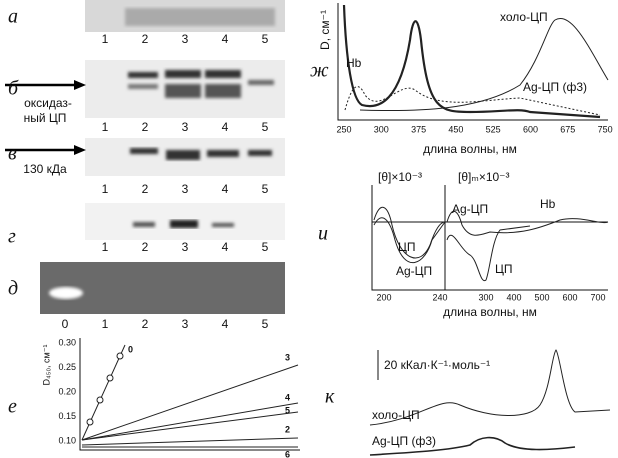 The height and width of the screenshot is (458, 618). What do you see at coordinates (12, 407) in the screenshot?
I see `panel-label: е` at bounding box center [12, 407].